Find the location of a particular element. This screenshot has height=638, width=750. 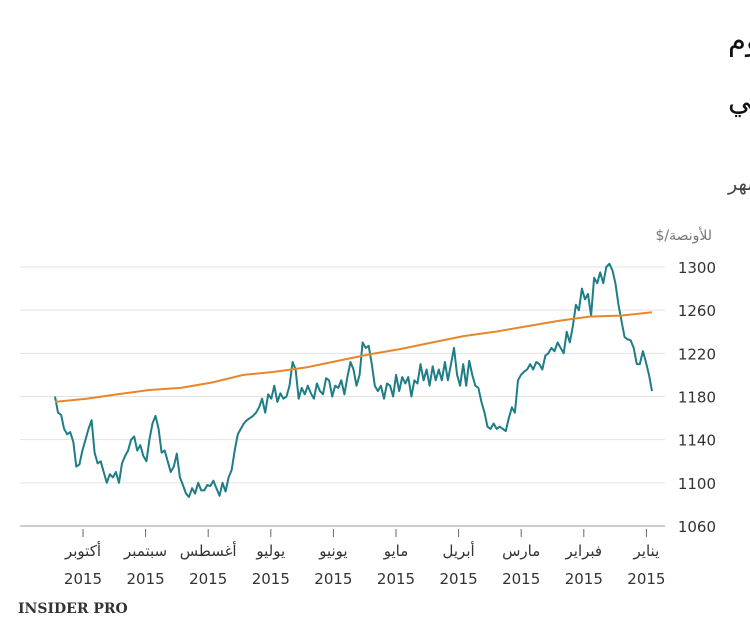

y-tick-label: 1140 is located at coordinates (697, 441).